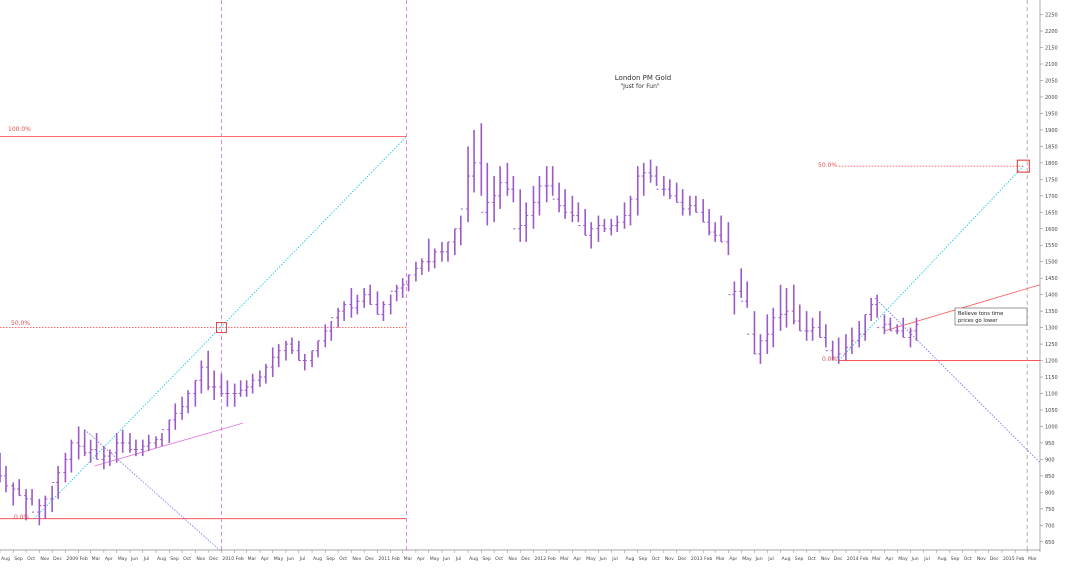 The height and width of the screenshot is (570, 1068). I want to click on y-tick-label: 1300, so click(1051, 329).